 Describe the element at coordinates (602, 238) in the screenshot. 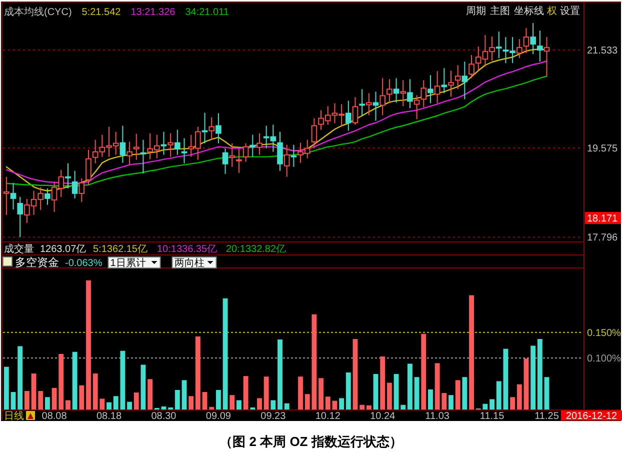

I see `y-tick-label: 17.796` at that location.